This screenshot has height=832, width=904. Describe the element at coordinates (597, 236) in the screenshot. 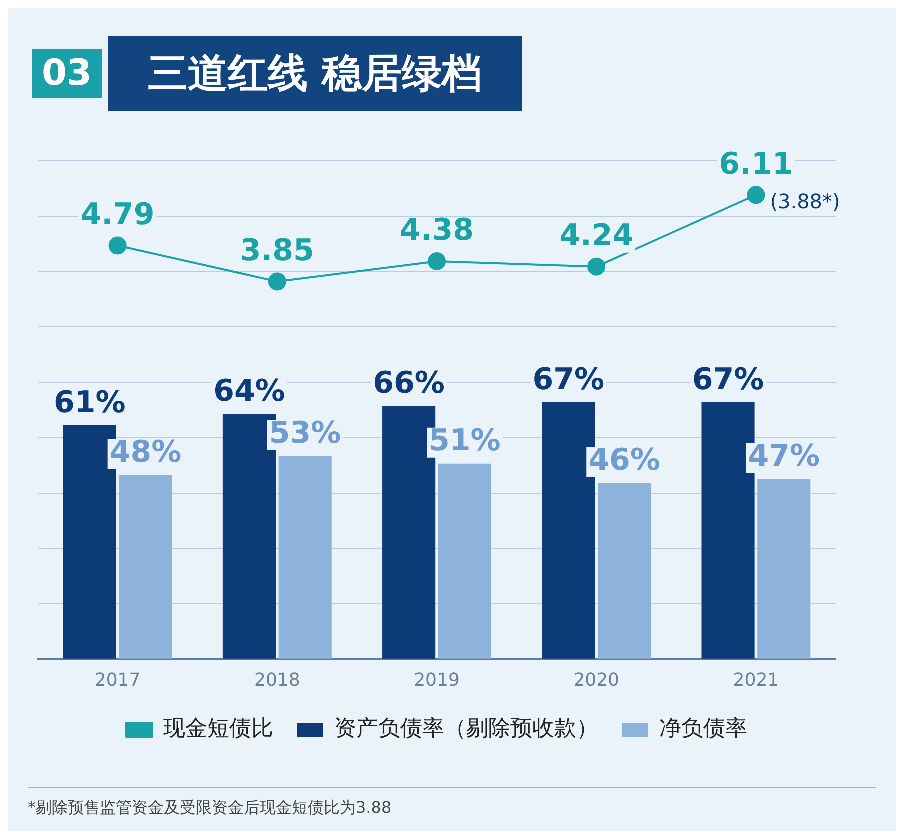

I see `data-label: 4.24` at that location.